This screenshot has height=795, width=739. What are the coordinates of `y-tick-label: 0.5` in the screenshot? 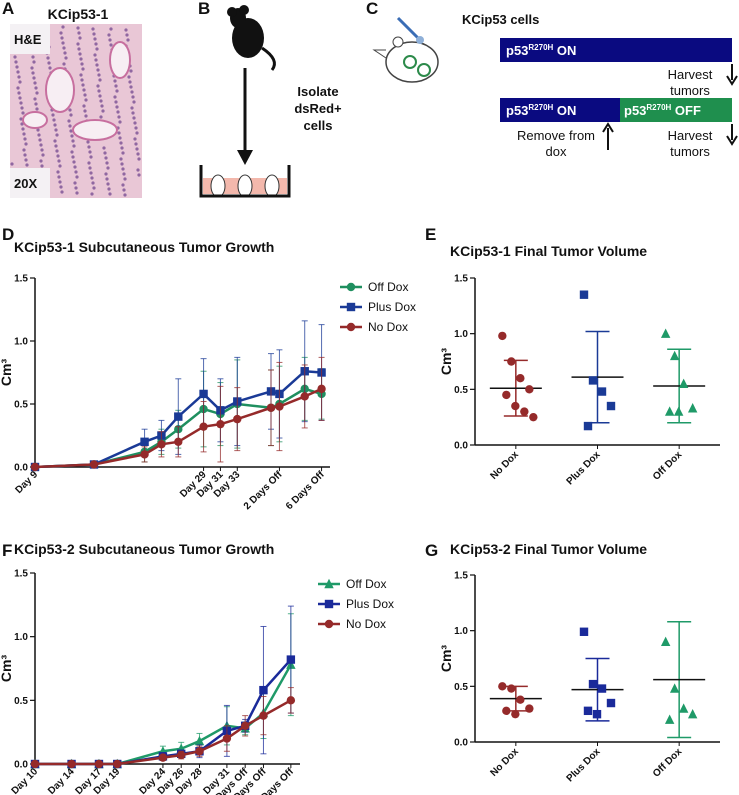 It's located at (461, 390).